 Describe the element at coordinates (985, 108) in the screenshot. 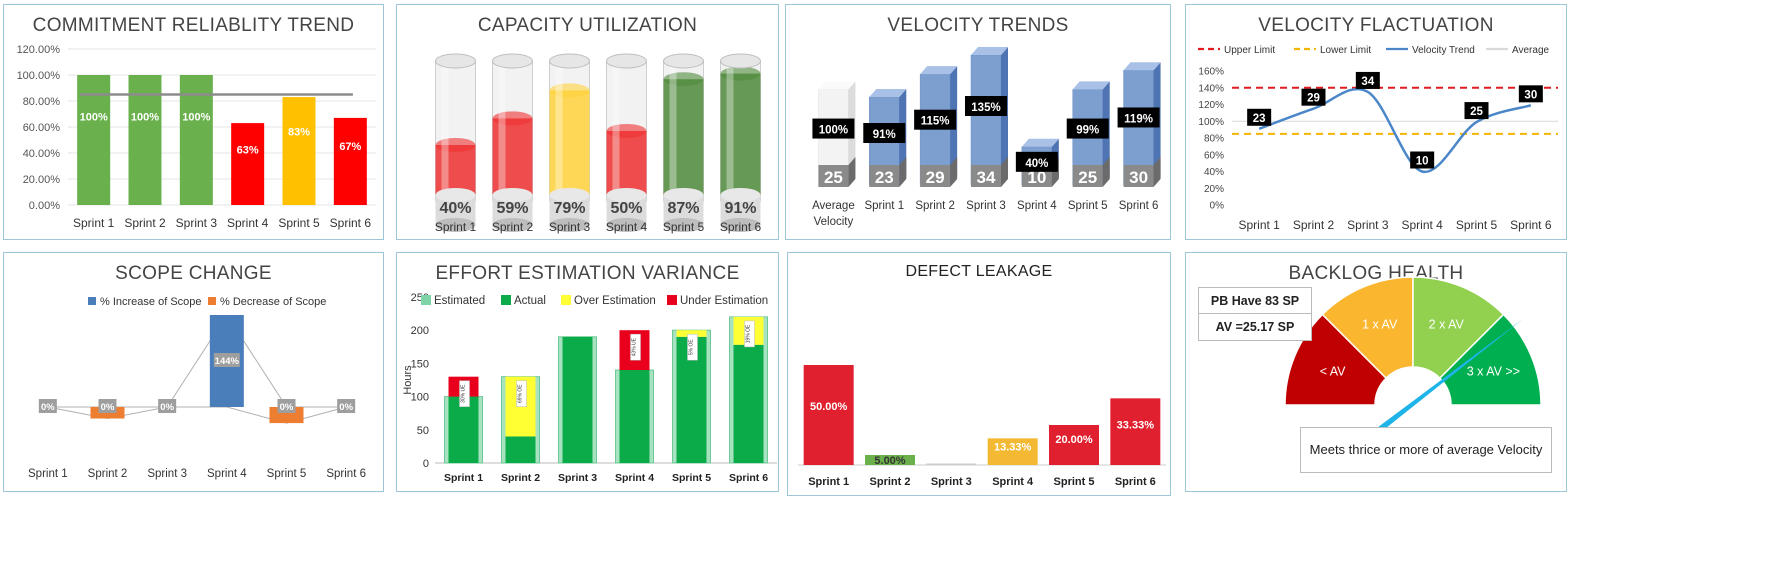

I see `percent-label: 135%` at that location.